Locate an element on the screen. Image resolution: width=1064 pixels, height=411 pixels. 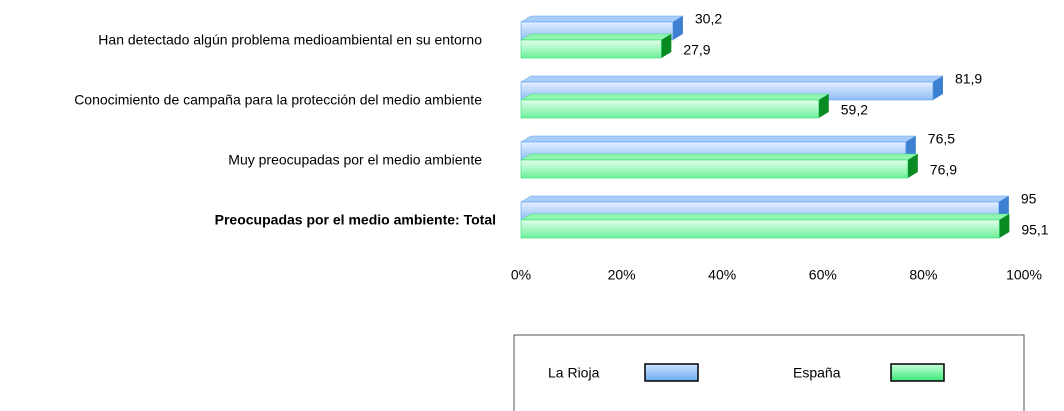
value-label: 59,2 is located at coordinates (854, 110).